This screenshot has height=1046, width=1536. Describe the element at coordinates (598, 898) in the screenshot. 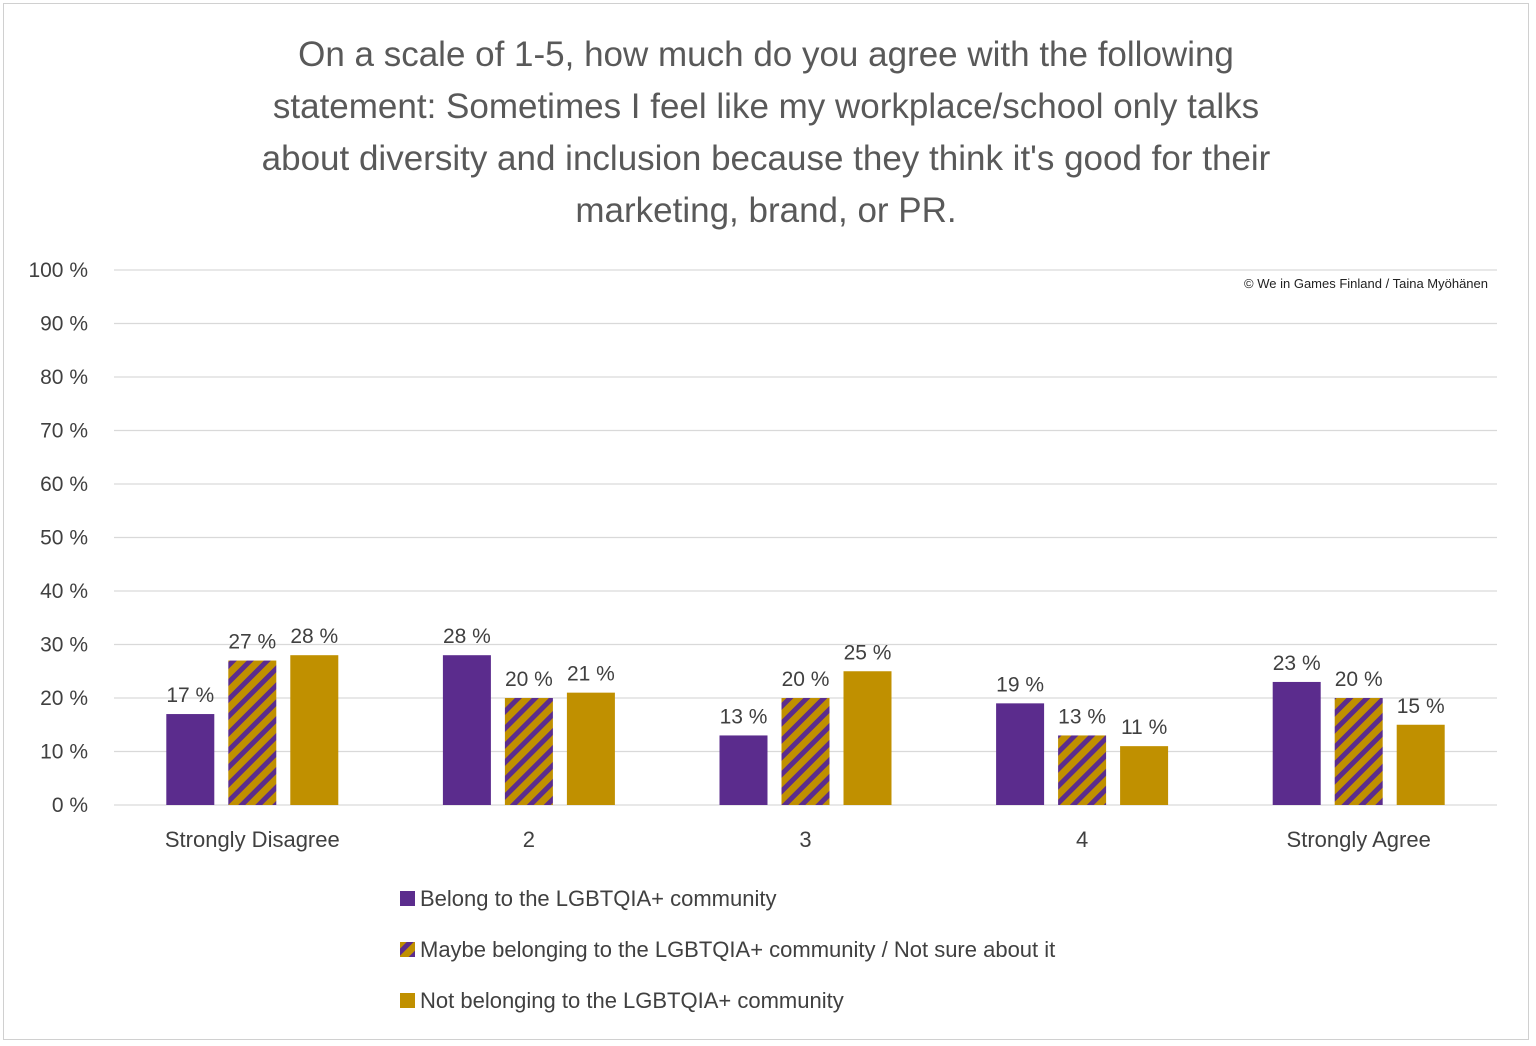

I see `legend-label: Belong to the LGBTQIA+ community` at that location.